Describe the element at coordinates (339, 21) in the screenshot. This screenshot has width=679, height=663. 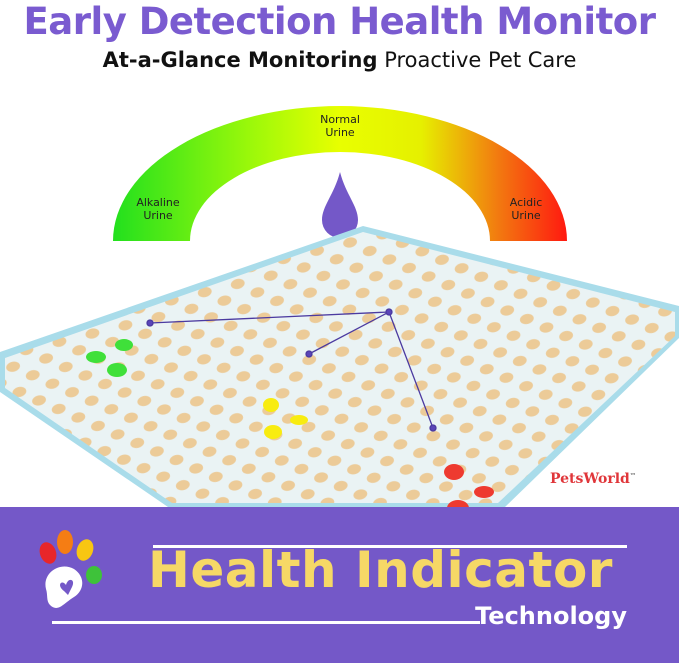
I see `page-title: Early Detection Health Monitor` at that location.